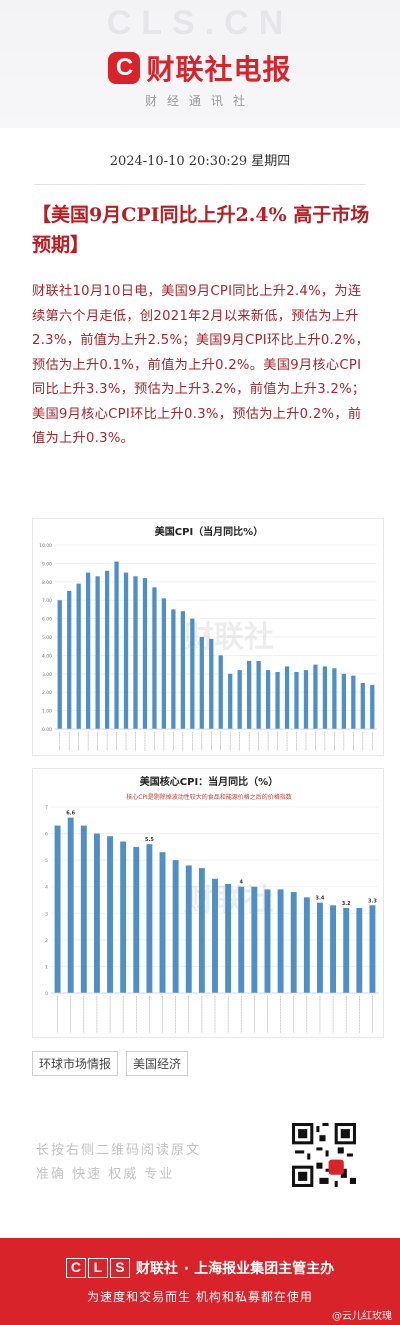 This screenshot has height=1325, width=400. What do you see at coordinates (119, 1268) in the screenshot?
I see `cls-letter: S` at bounding box center [119, 1268].